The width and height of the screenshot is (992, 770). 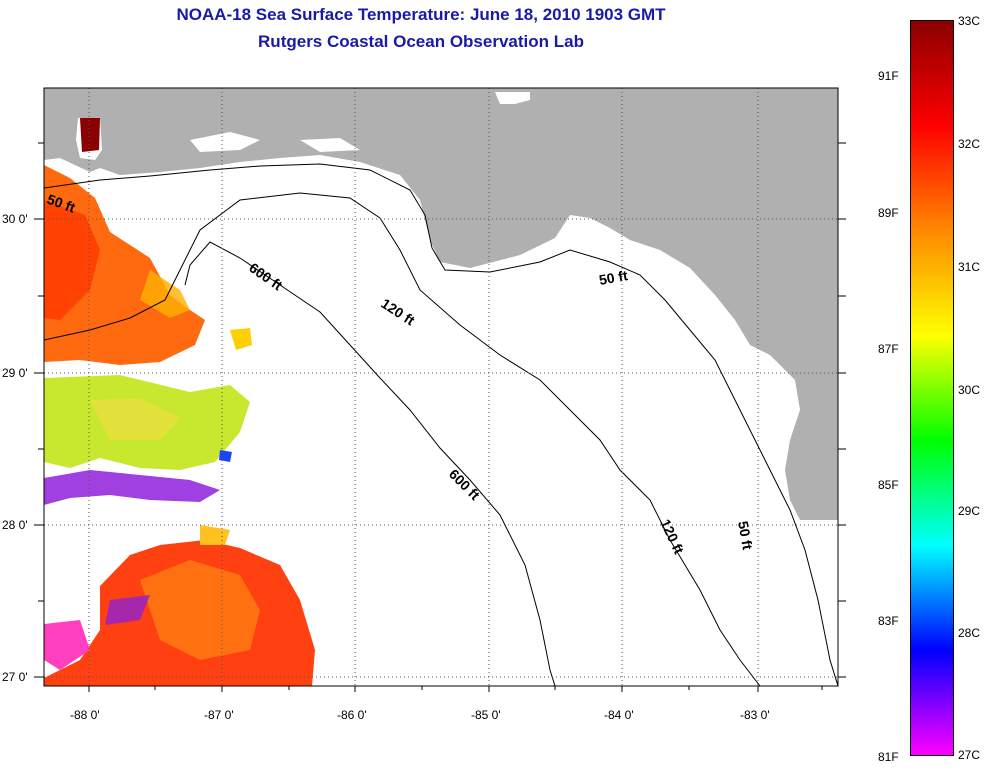 What do you see at coordinates (421, 41) in the screenshot?
I see `map-subtitle: Rutgers Coastal Ocean Observation Lab` at bounding box center [421, 41].